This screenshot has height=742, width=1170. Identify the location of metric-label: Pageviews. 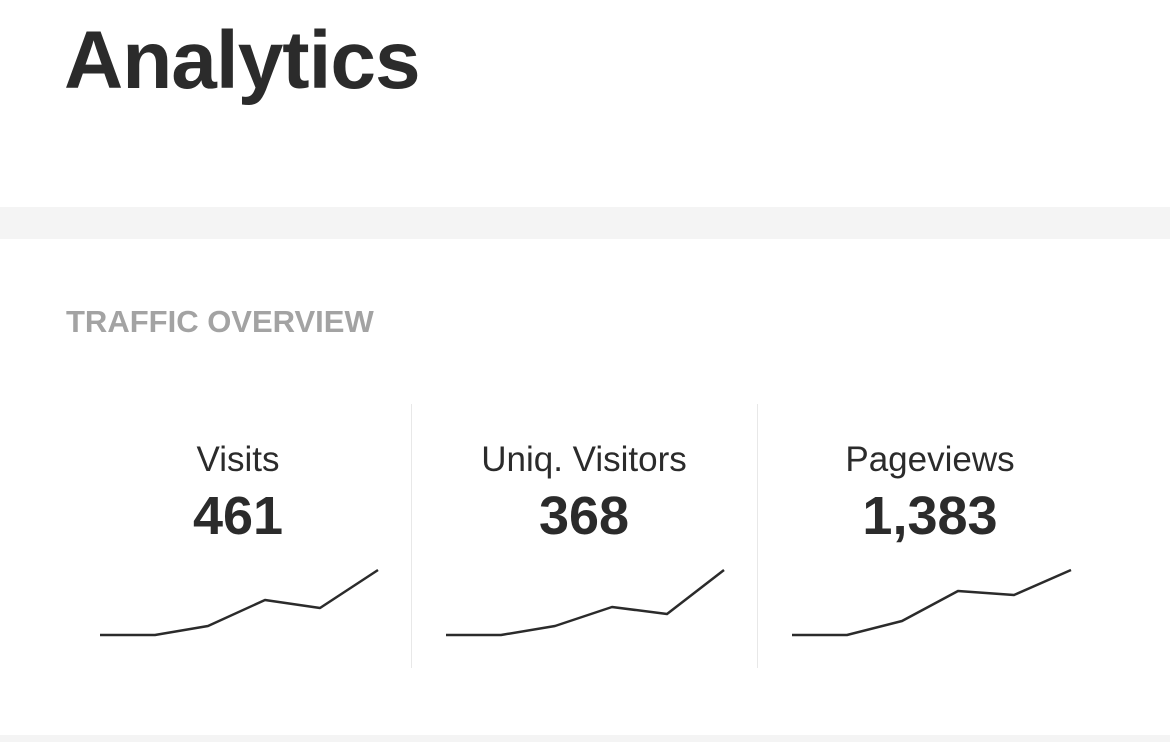
(930, 459).